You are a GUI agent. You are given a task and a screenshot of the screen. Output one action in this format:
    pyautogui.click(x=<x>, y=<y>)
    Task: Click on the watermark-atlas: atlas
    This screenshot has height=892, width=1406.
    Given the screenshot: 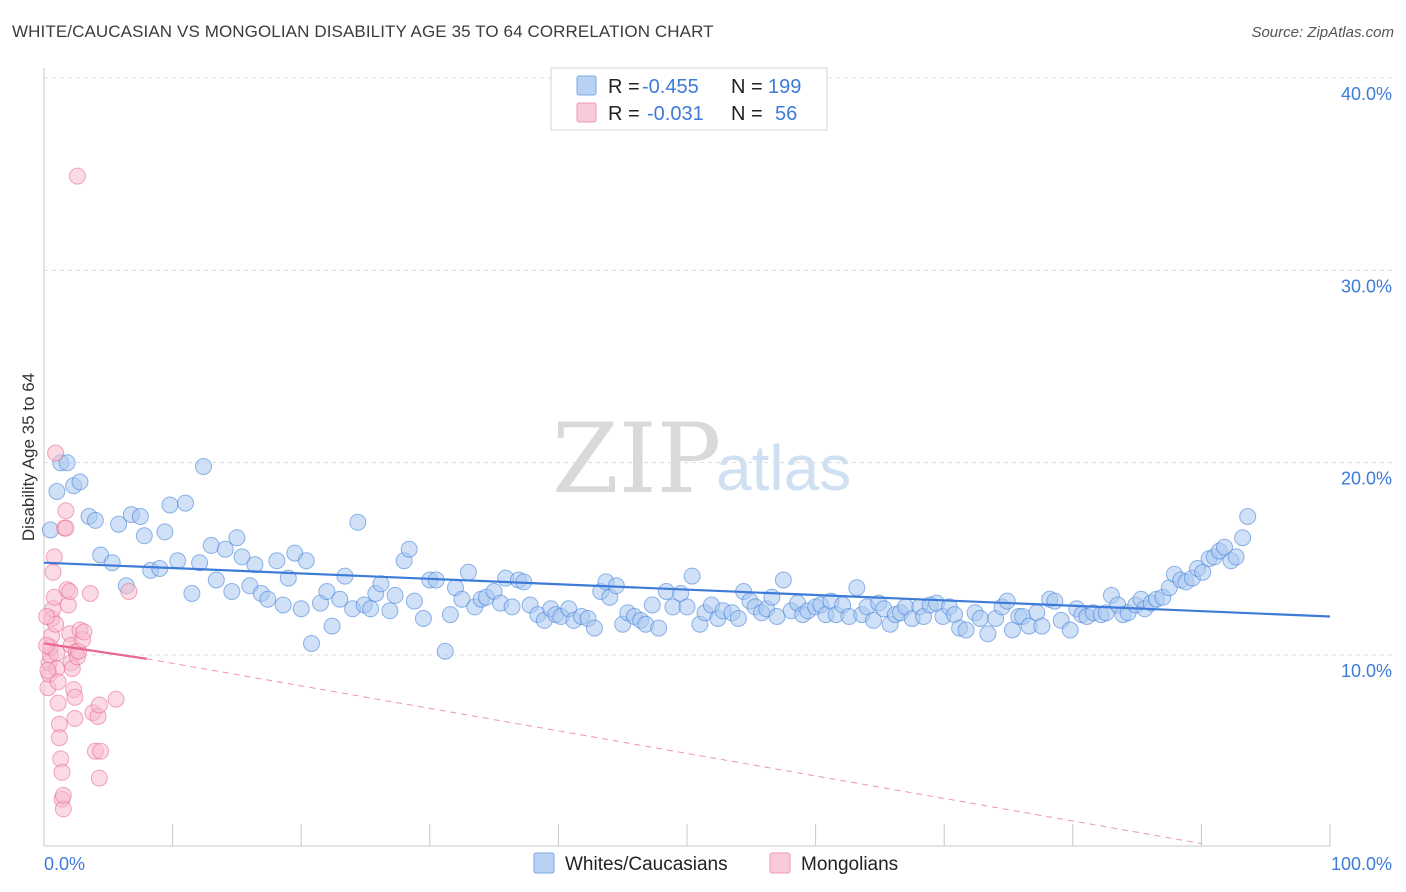 What is the action you would take?
    pyautogui.click(x=783, y=468)
    